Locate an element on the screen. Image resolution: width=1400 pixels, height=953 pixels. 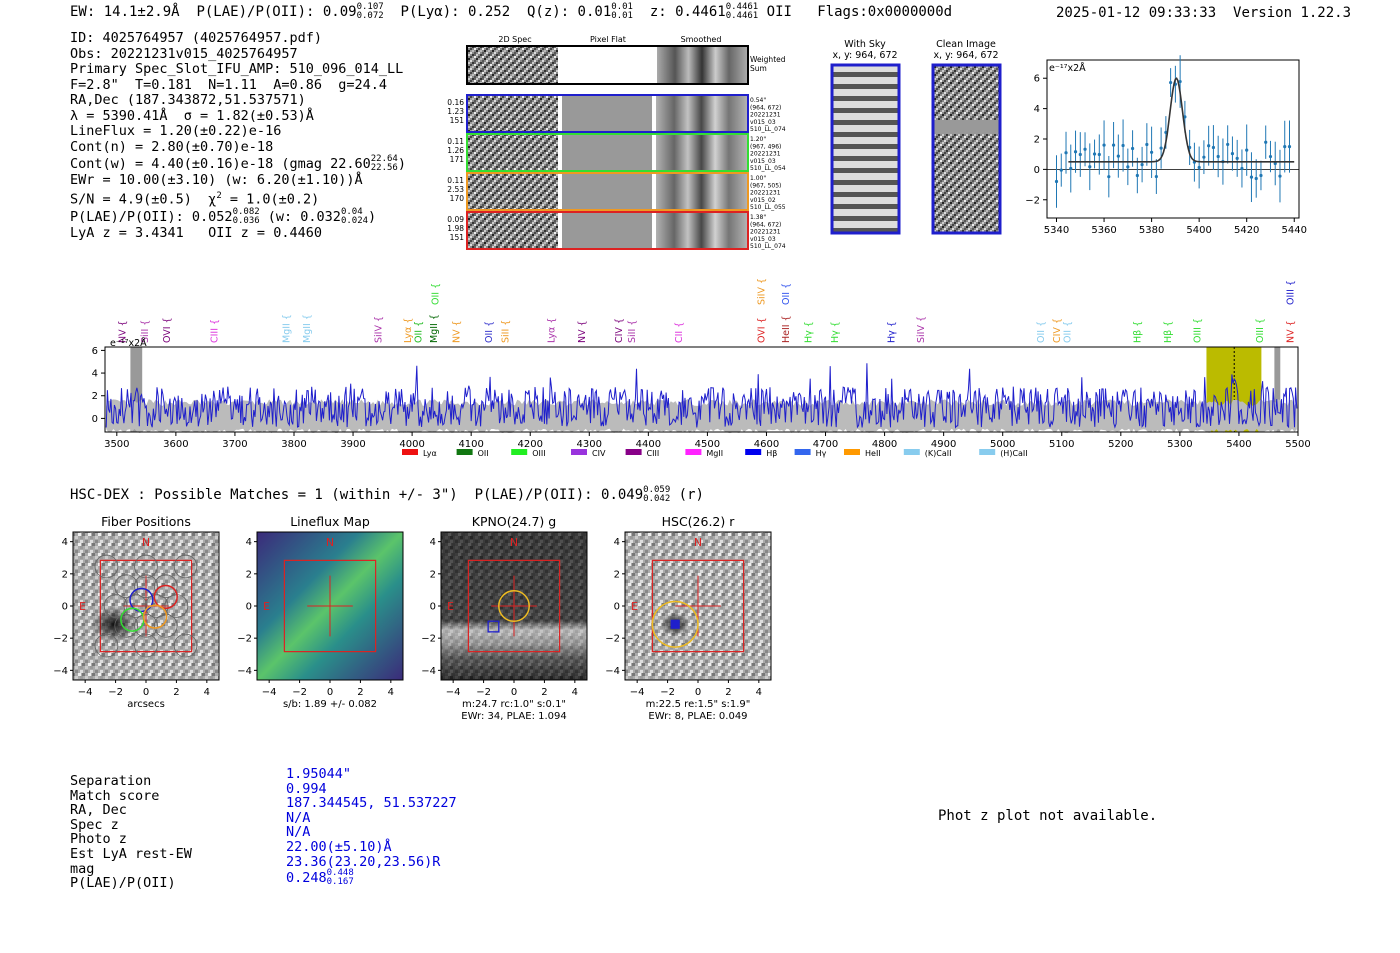
fit-xtick: 5400 is located at coordinates (1198, 230).